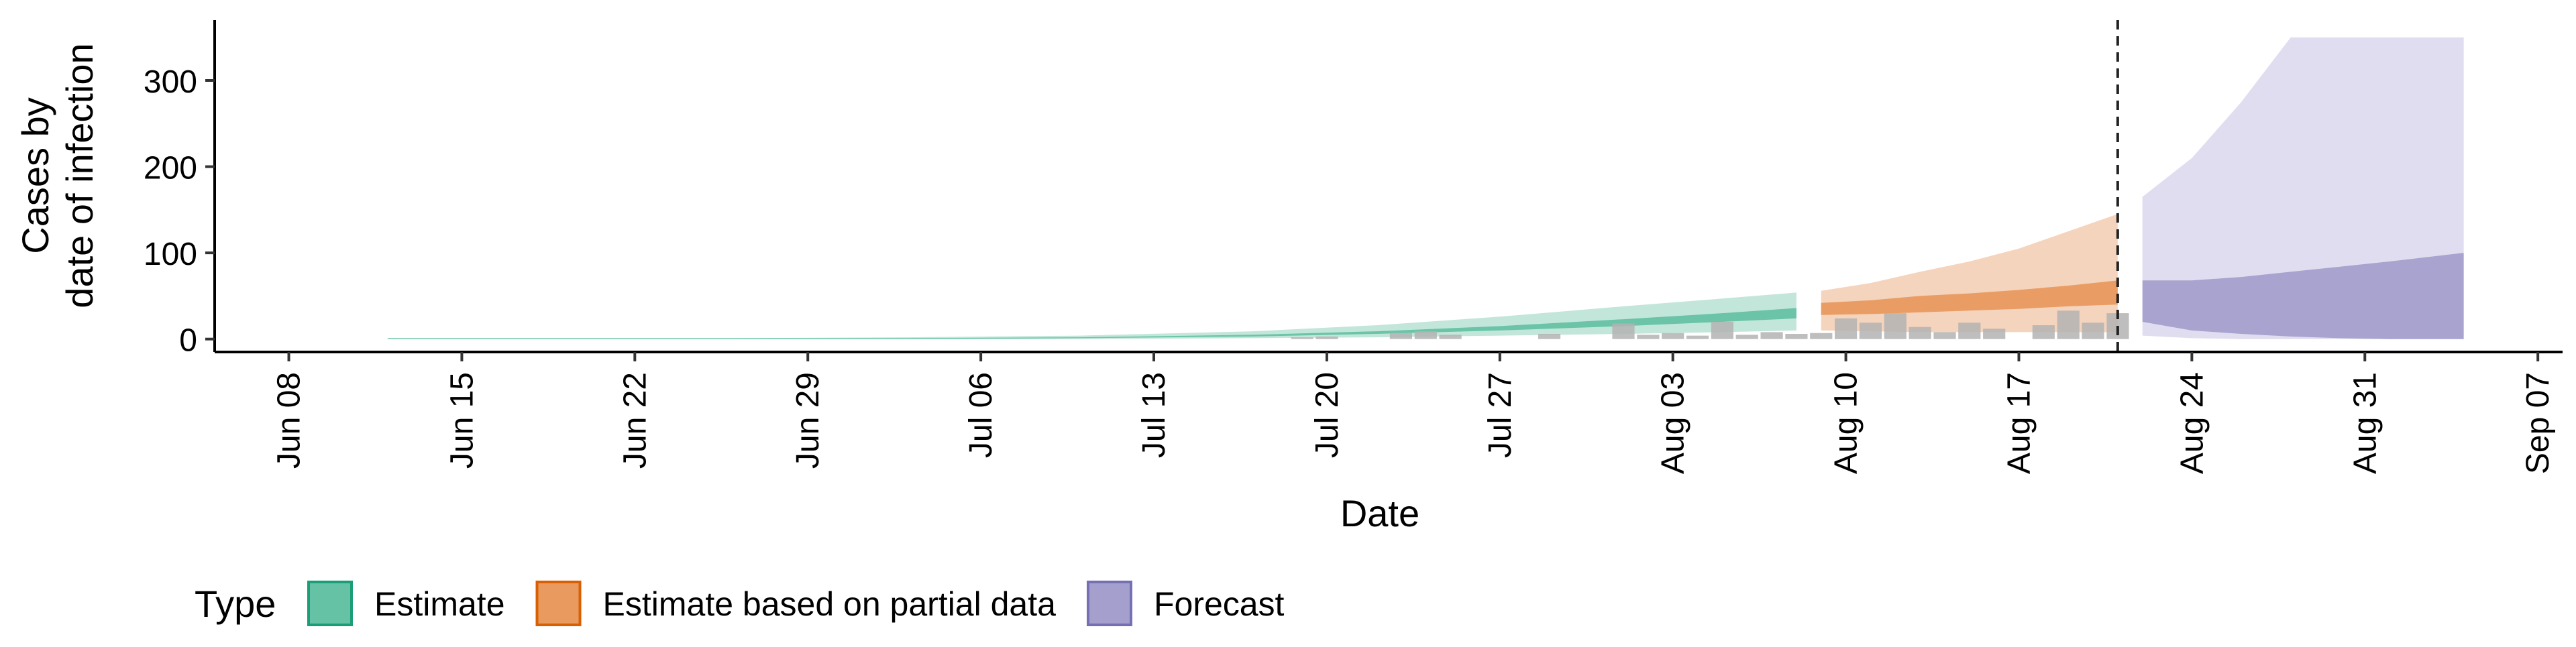  I want to click on x-tick-label: Aug 24, so click(2192, 423).